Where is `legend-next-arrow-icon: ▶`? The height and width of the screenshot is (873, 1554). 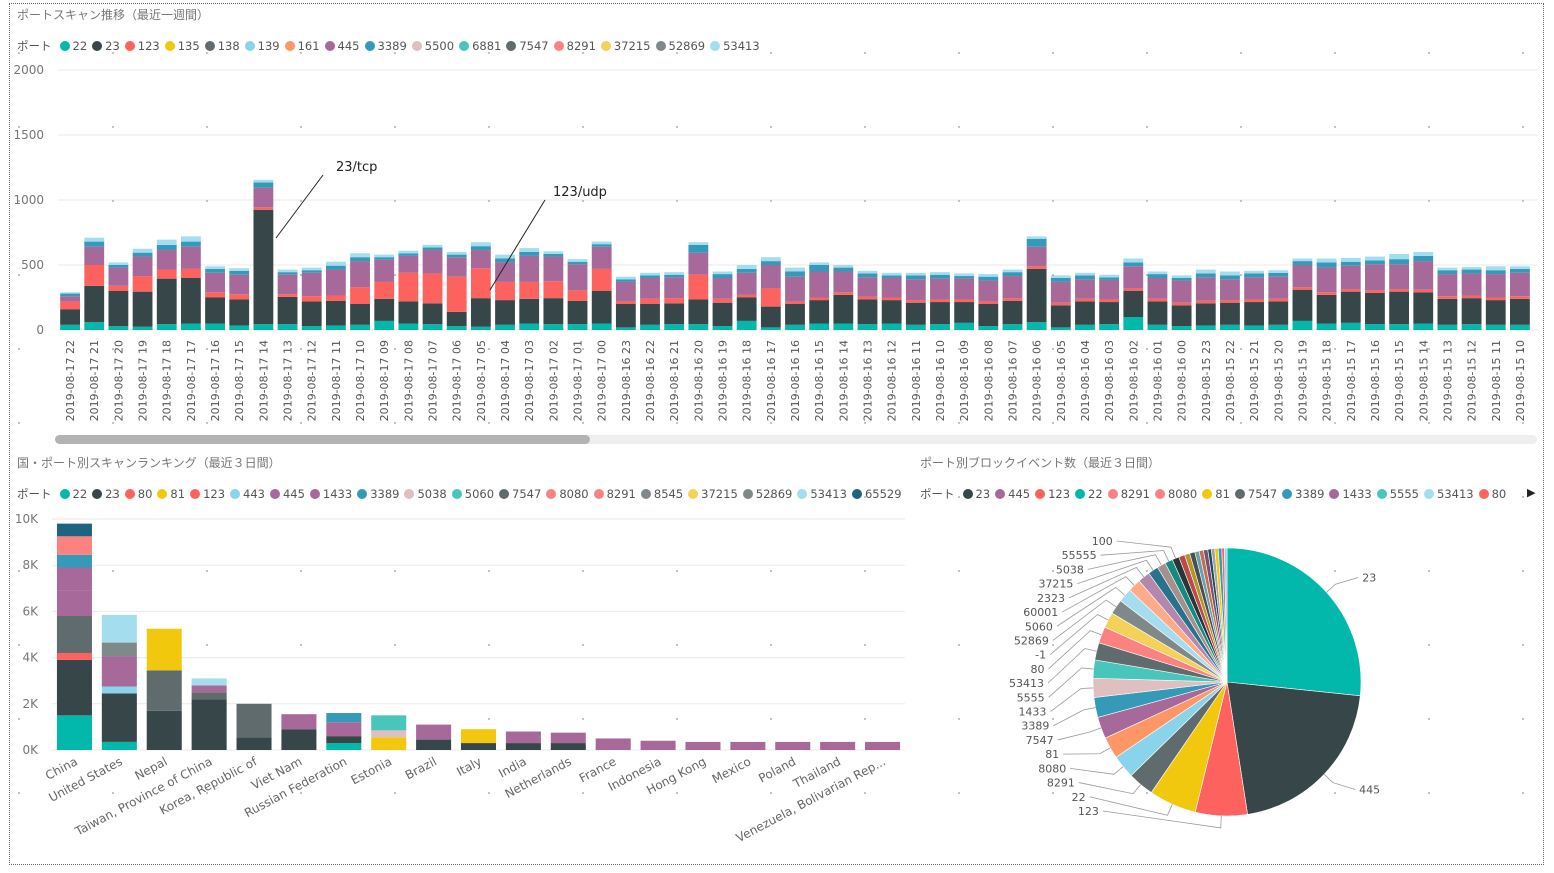 legend-next-arrow-icon: ▶ is located at coordinates (1531, 492).